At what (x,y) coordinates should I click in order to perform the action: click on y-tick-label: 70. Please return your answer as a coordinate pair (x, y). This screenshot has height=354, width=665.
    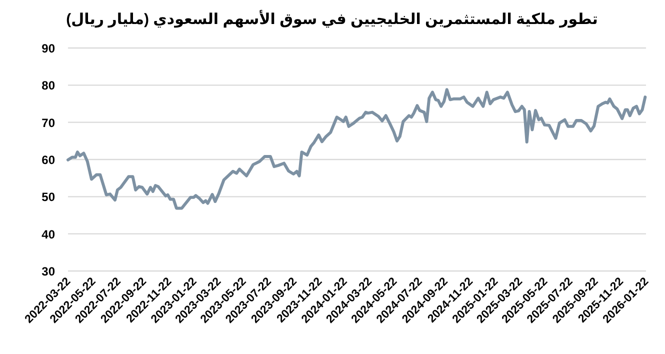
    Looking at the image, I should click on (49, 123).